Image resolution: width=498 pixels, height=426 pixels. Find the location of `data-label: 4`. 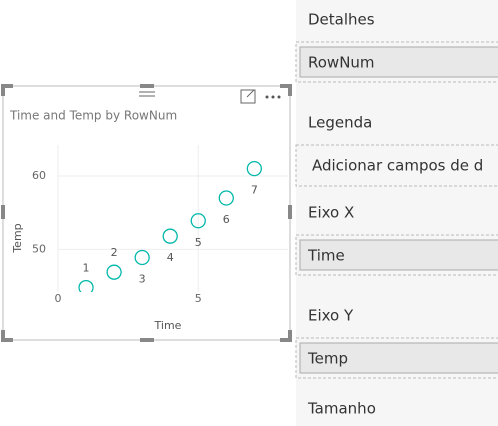

data-label: 4 is located at coordinates (170, 257).